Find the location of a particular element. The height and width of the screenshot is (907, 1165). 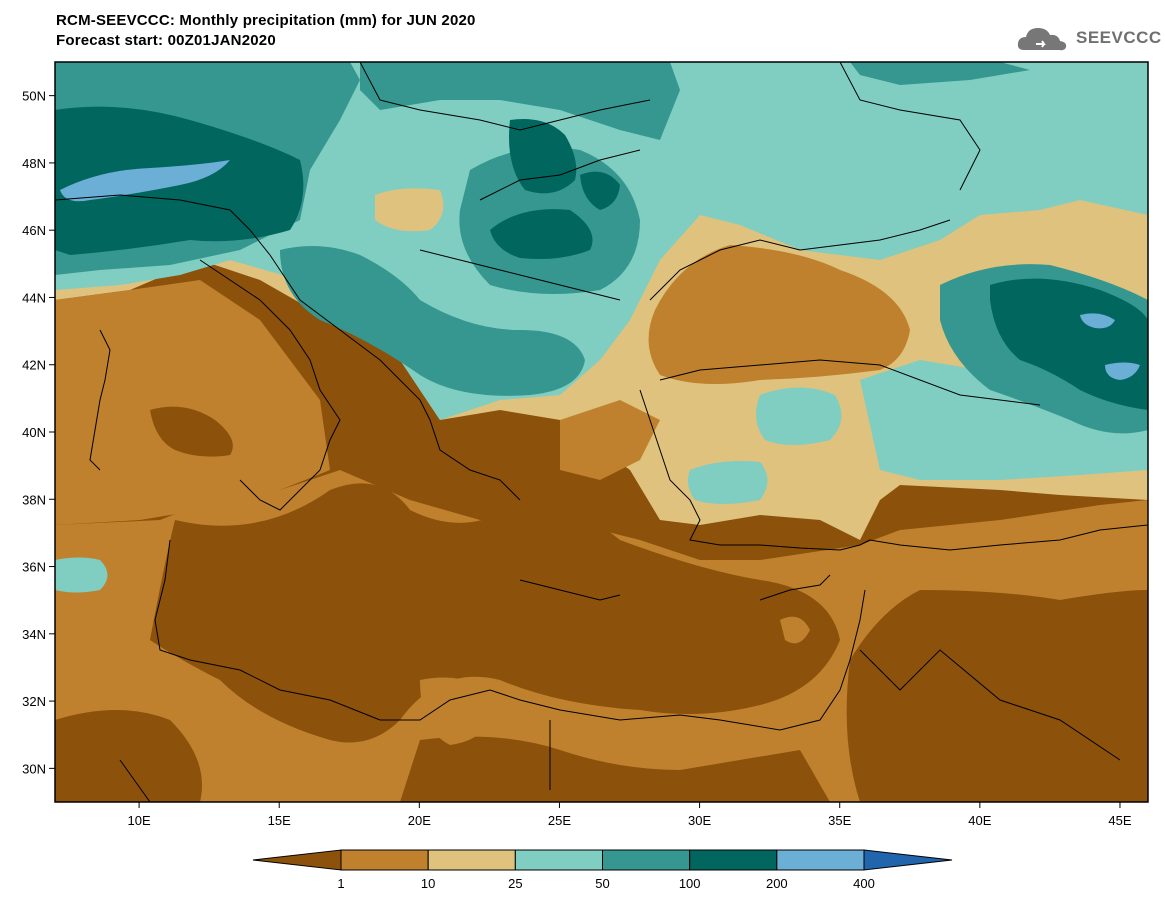

seevccc-logo: SEEVCCC is located at coordinates (1088, 39).